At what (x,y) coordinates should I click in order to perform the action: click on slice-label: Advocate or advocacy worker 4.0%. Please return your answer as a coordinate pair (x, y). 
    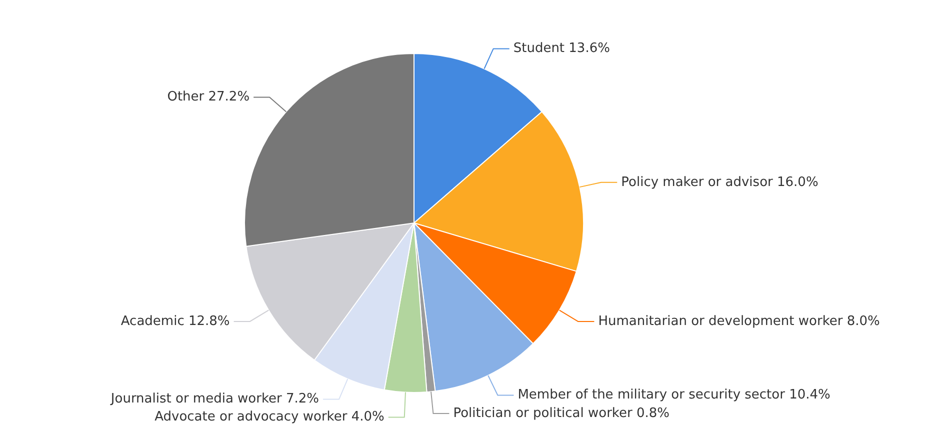
    Looking at the image, I should click on (269, 417).